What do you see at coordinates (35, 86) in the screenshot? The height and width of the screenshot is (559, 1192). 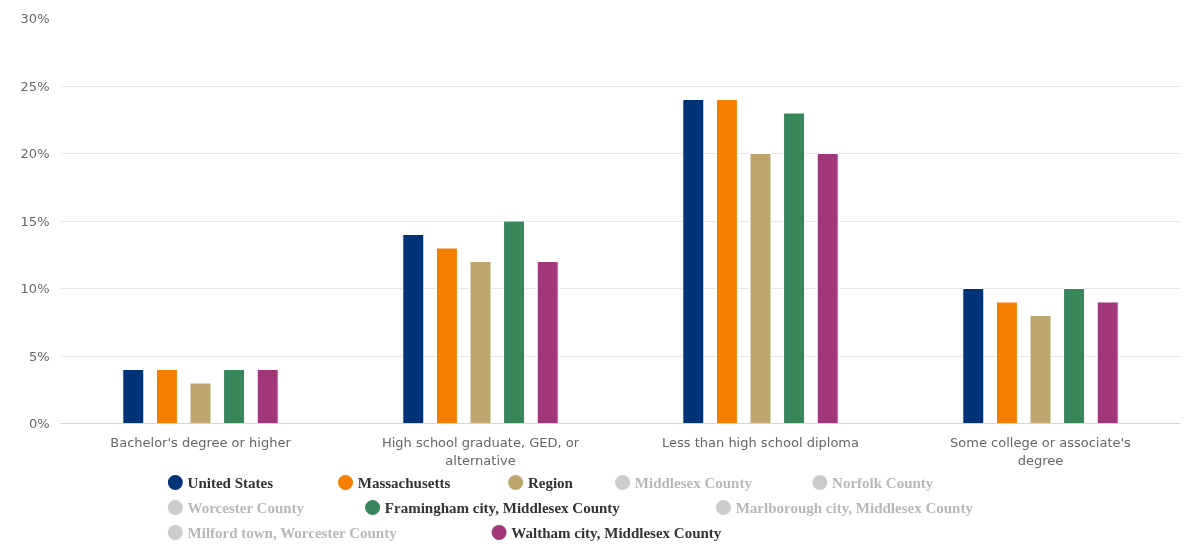 I see `y-tick-label: 25%` at bounding box center [35, 86].